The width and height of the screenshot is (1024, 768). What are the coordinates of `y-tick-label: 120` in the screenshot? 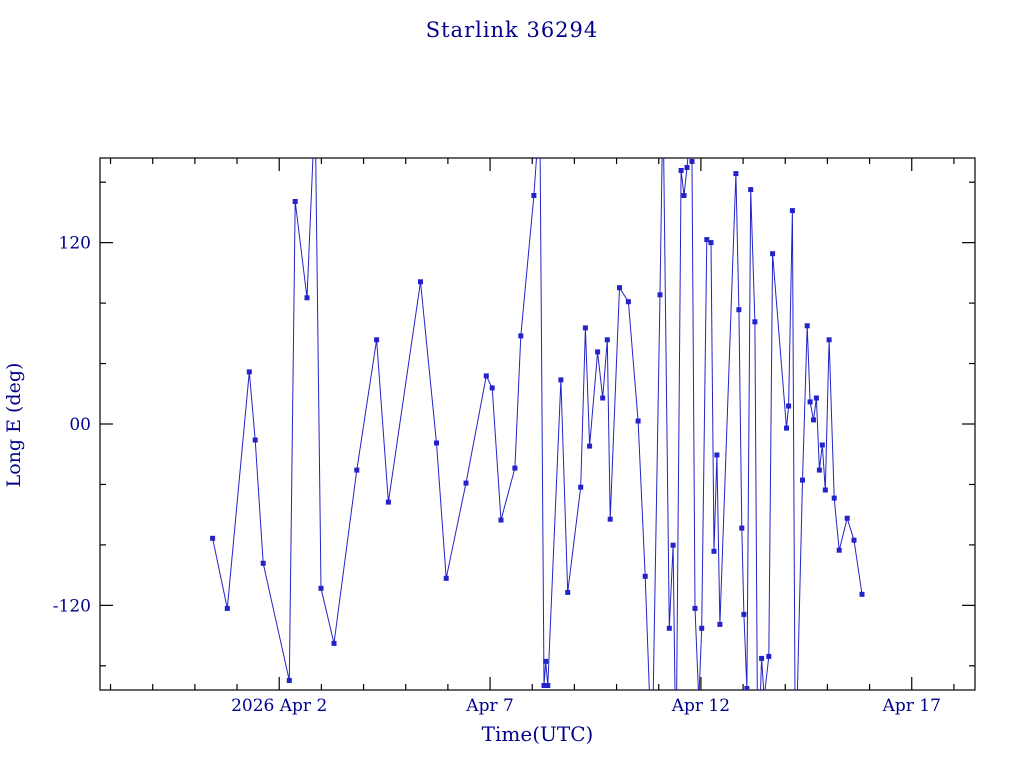 It's located at (75, 244).